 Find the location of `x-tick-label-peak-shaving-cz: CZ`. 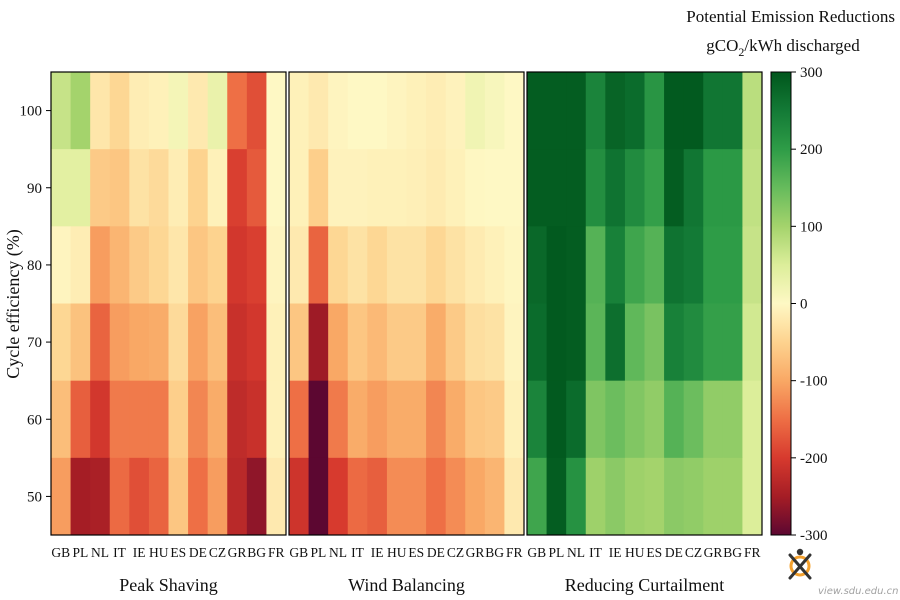

x-tick-label-peak-shaving-cz: CZ is located at coordinates (217, 552).